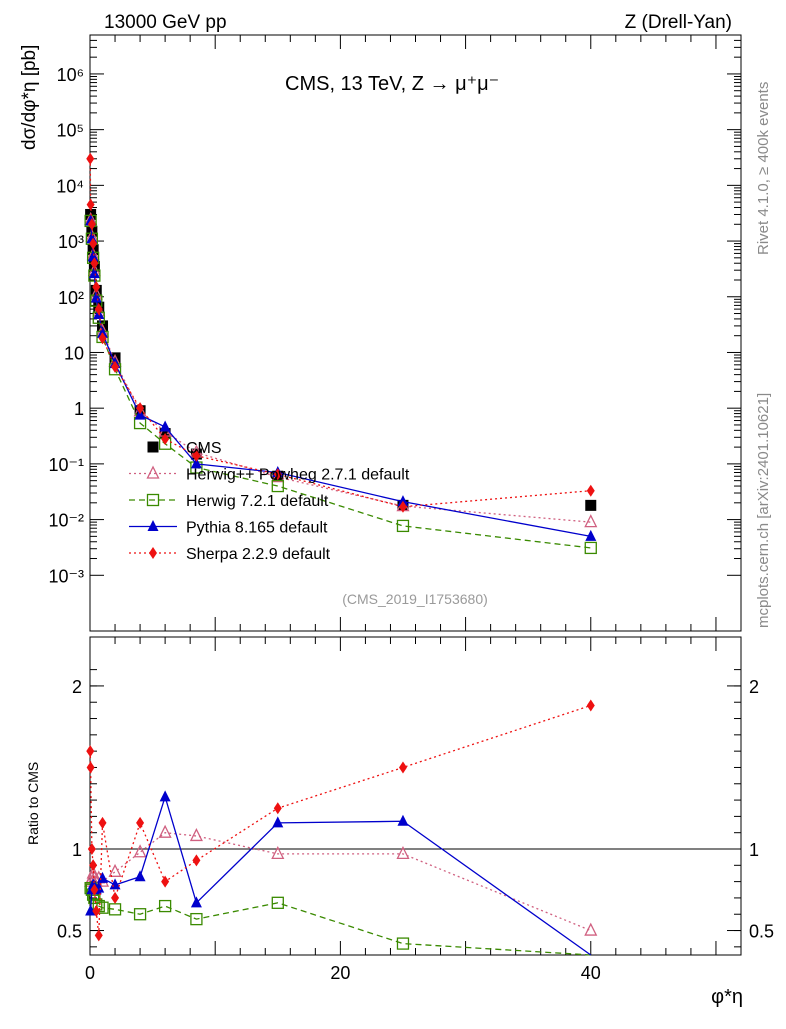  What do you see at coordinates (29, 97) in the screenshot?
I see `main-y-axis-label: dσ/dφ*η [pb]` at bounding box center [29, 97].